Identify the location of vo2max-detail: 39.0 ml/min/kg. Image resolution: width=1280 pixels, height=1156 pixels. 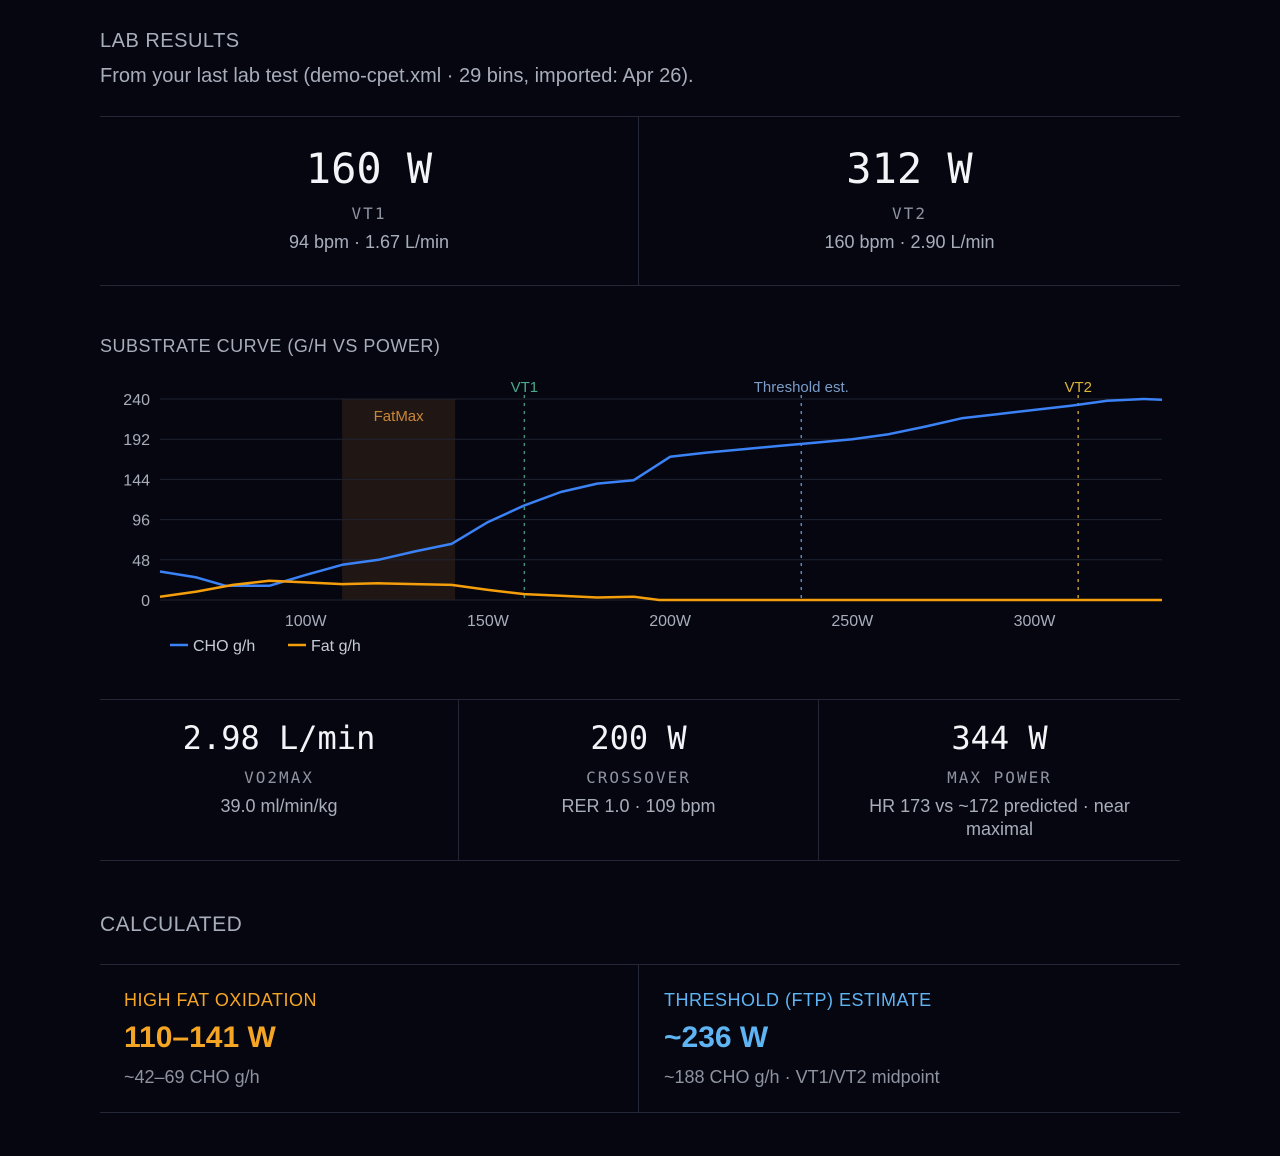
(279, 806).